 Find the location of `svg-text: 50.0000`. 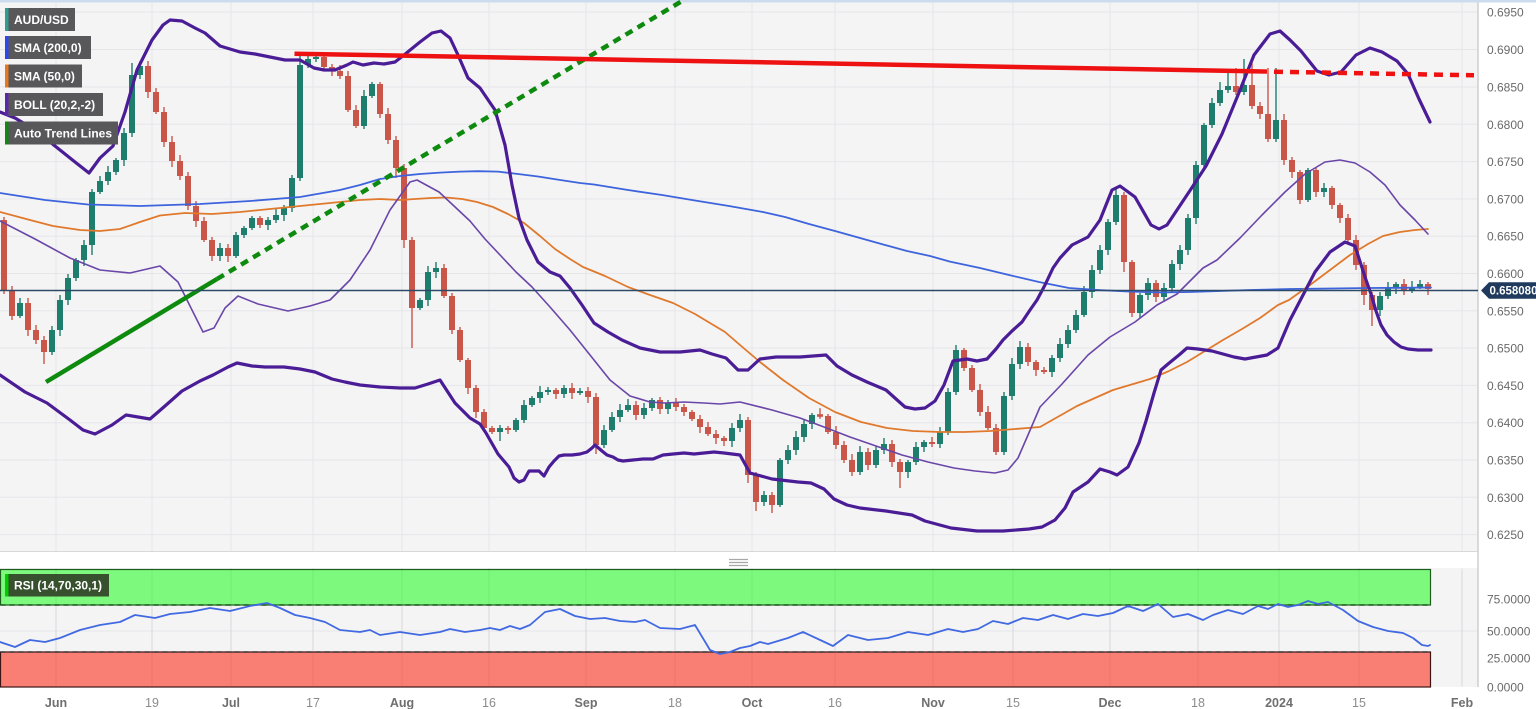

svg-text: 50.0000 is located at coordinates (1509, 632).